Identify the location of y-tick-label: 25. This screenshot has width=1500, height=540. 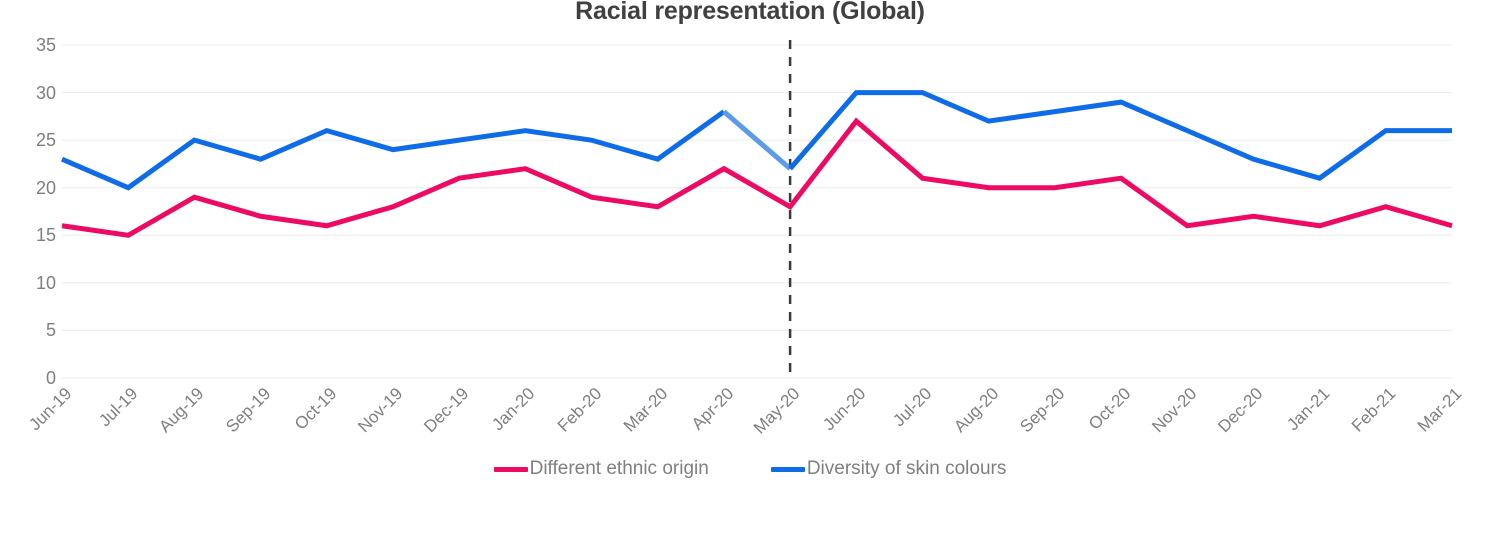
(45, 140).